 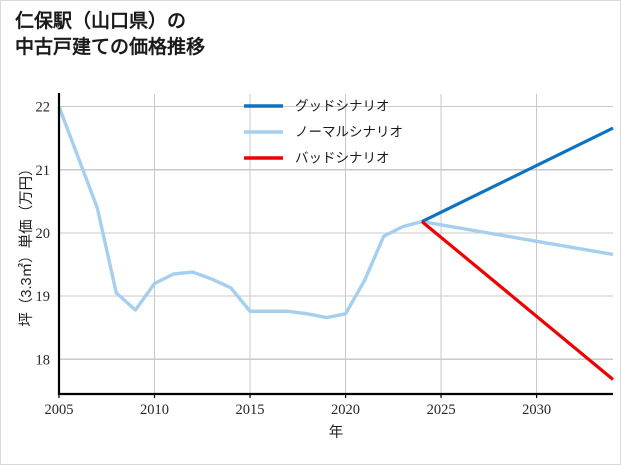 What do you see at coordinates (342, 158) in the screenshot?
I see `legend-label: バッドシナリオ` at bounding box center [342, 158].